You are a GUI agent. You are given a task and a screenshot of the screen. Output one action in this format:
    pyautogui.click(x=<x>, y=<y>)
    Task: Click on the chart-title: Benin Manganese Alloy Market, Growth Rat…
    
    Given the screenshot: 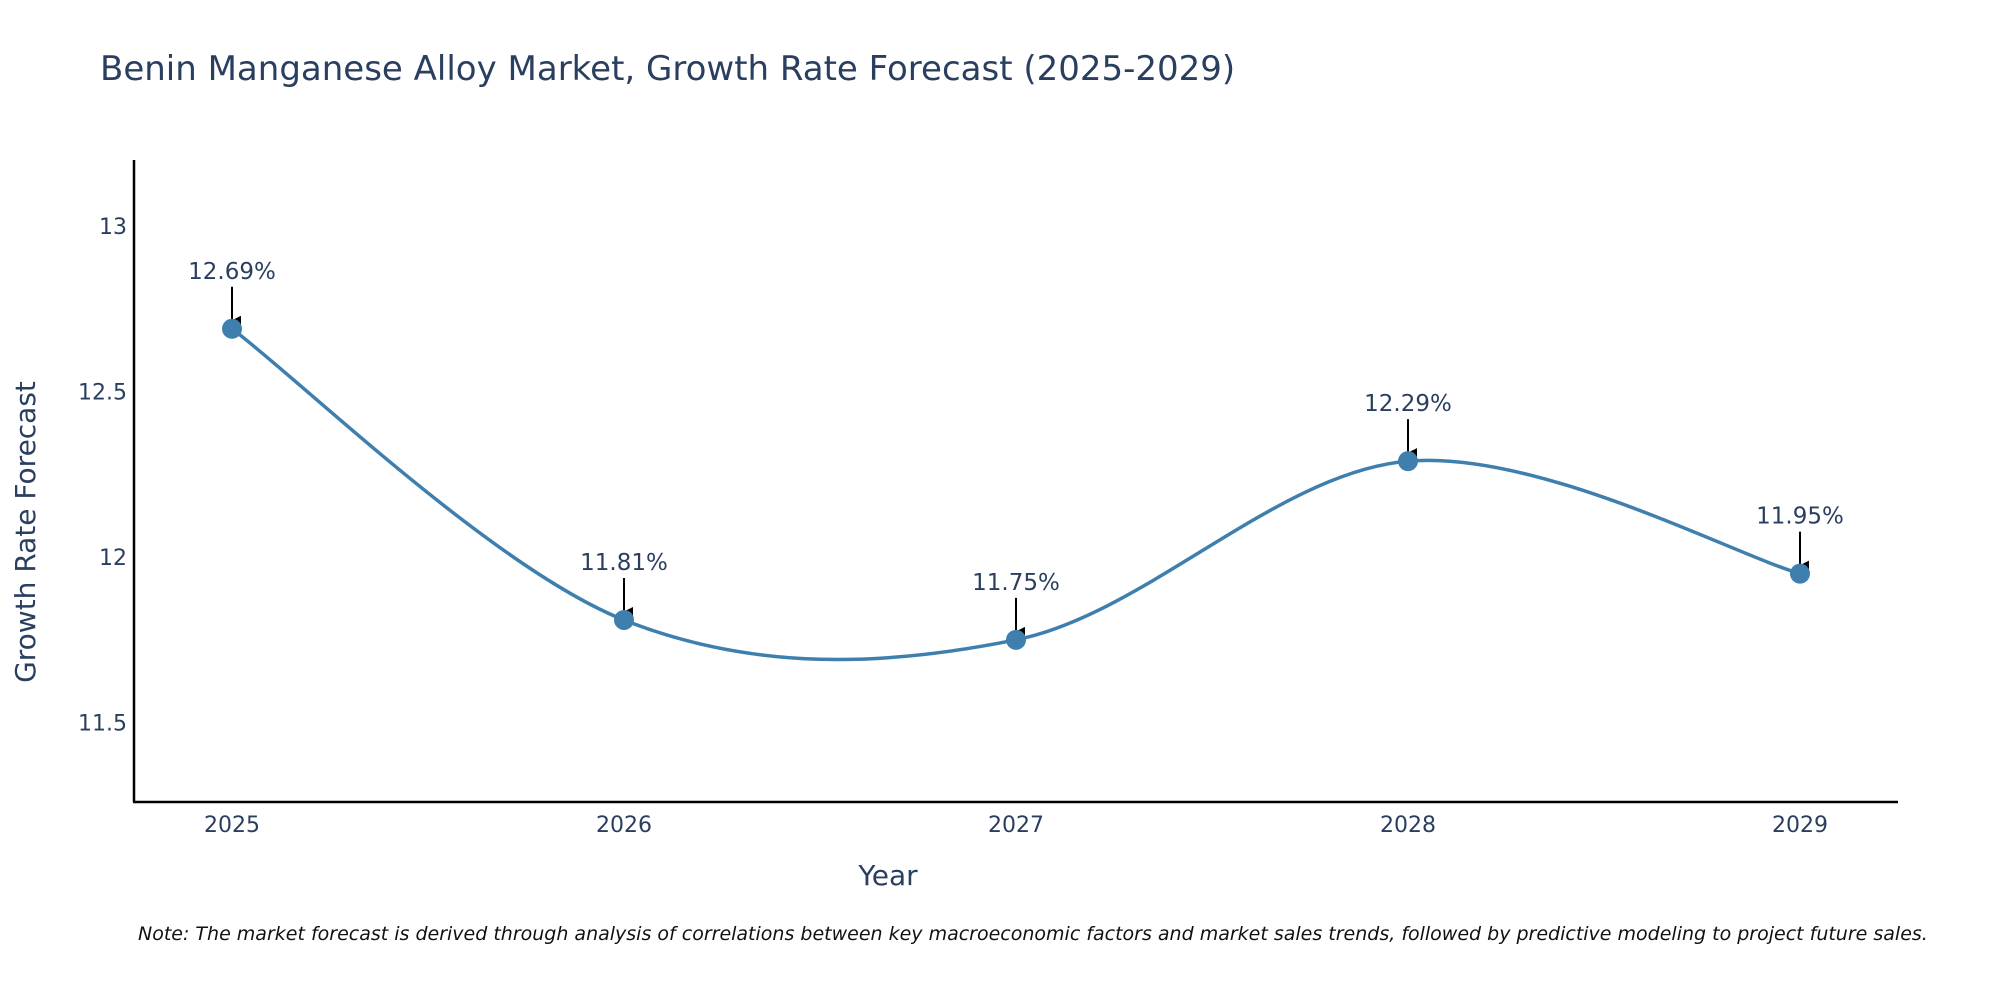 What is the action you would take?
    pyautogui.click(x=667, y=69)
    